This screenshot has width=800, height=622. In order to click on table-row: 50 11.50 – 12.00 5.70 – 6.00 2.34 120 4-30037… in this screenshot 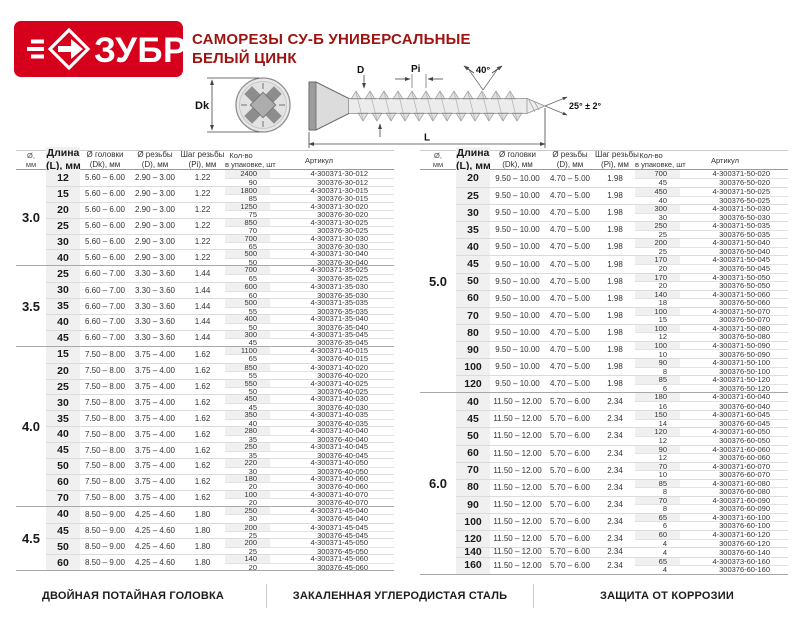, I will do `click(622, 436)`.